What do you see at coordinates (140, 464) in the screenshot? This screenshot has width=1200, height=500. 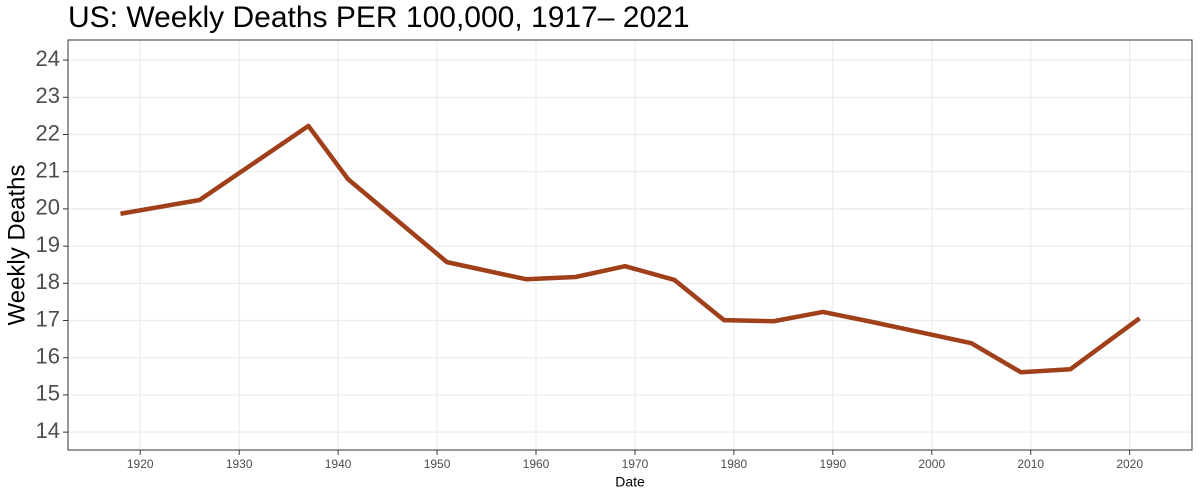 I see `x-tick-label: 1920` at bounding box center [140, 464].